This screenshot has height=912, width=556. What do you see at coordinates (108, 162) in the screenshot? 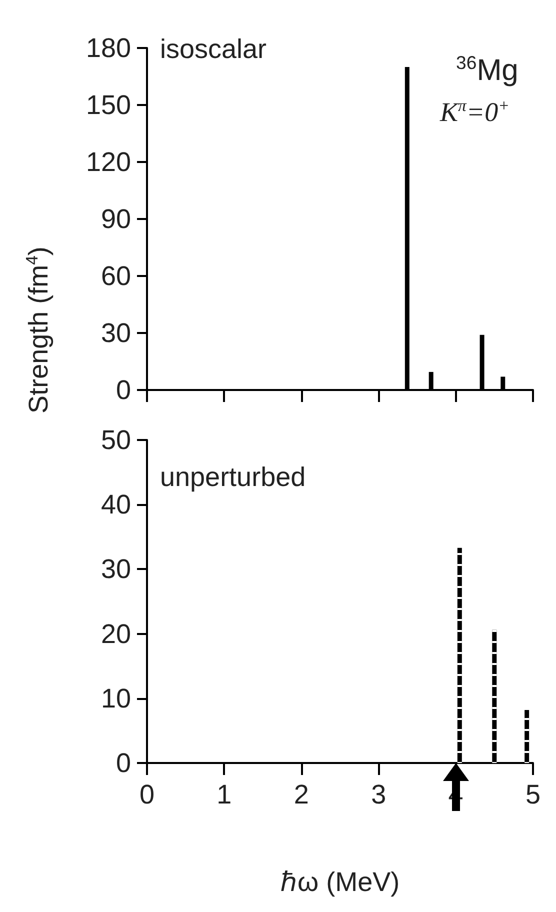
I see `y-tick-label: 120` at bounding box center [108, 162].